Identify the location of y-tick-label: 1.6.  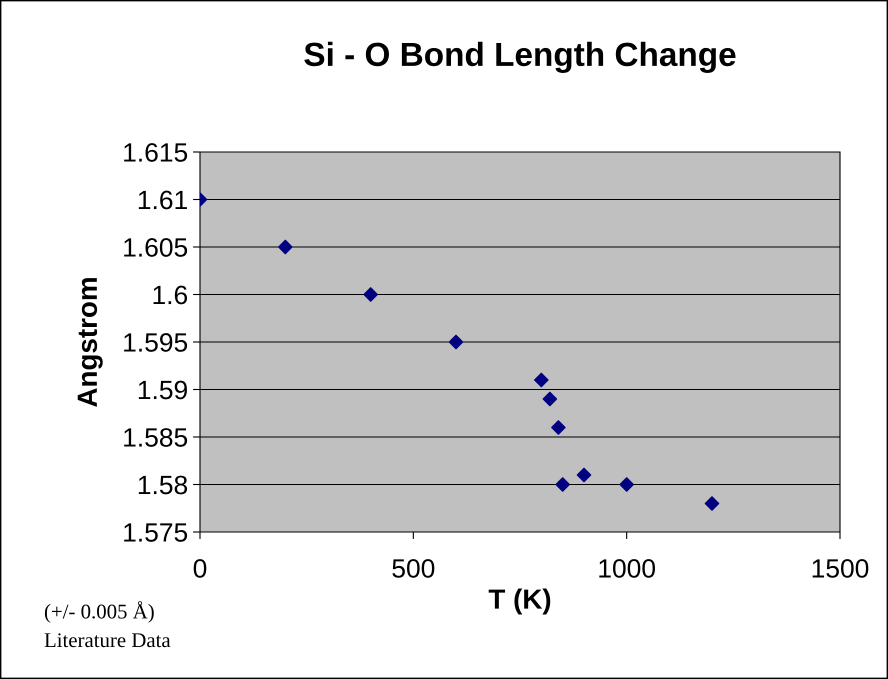
(171, 295).